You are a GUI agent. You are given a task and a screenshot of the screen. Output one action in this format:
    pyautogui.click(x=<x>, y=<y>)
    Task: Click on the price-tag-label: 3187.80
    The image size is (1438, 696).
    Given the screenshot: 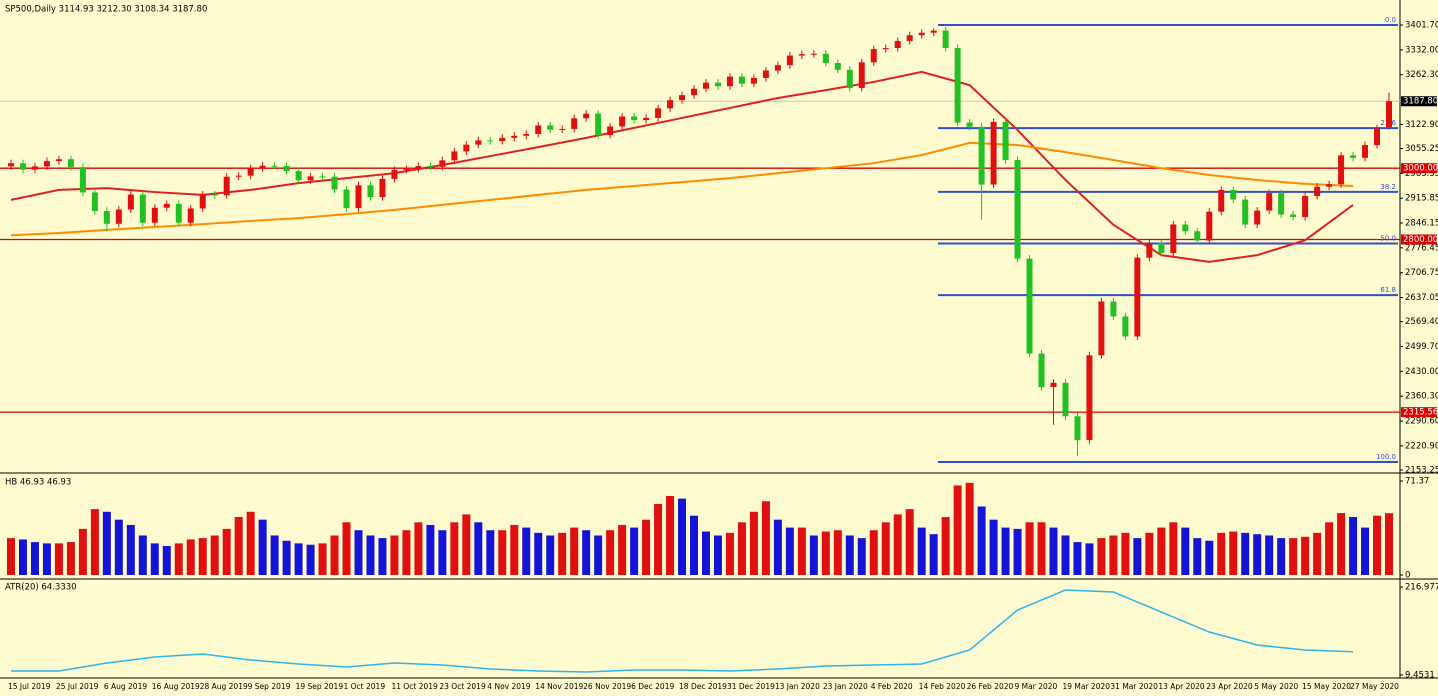 What is the action you would take?
    pyautogui.click(x=1420, y=102)
    